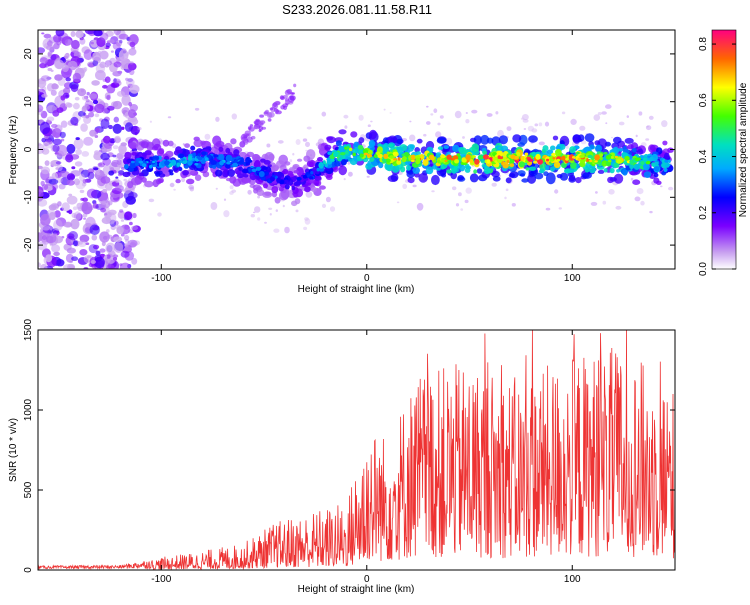 The height and width of the screenshot is (605, 750). I want to click on snr-y-label: SNR (10 * v/v), so click(13, 450).